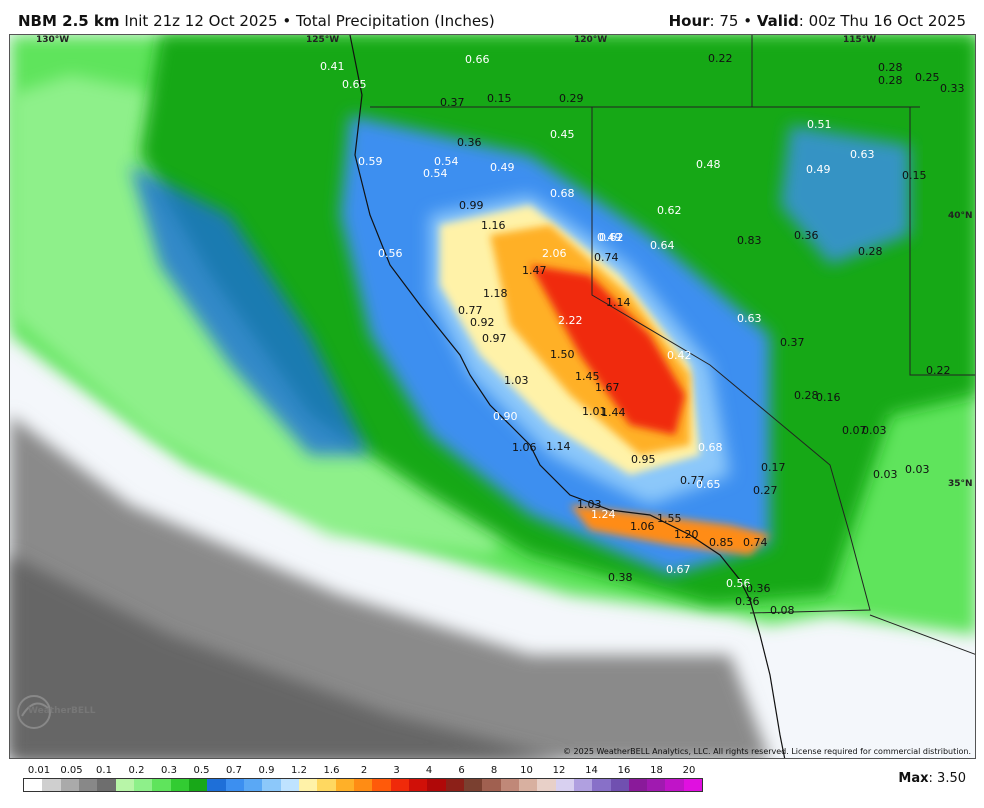 The image size is (984, 808). What do you see at coordinates (777, 21) in the screenshot?
I see `valid-label: Valid` at bounding box center [777, 21].